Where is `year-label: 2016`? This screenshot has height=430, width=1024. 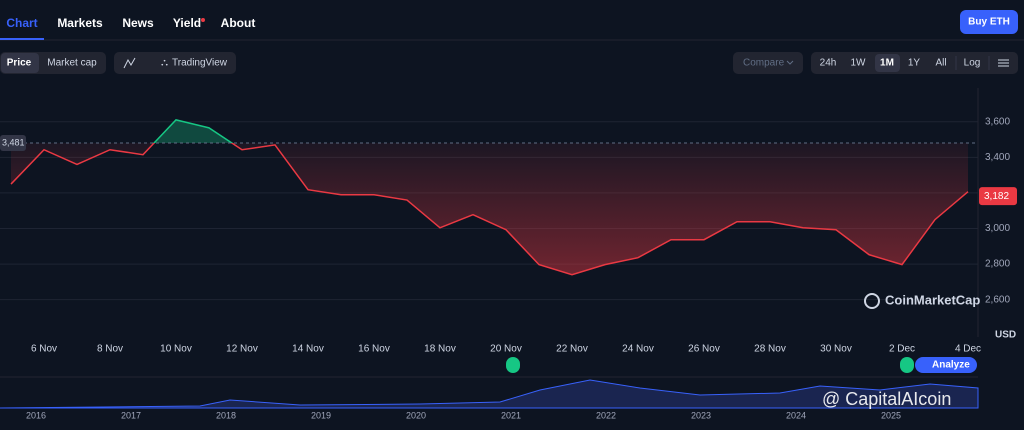
year-label: 2016 is located at coordinates (36, 415).